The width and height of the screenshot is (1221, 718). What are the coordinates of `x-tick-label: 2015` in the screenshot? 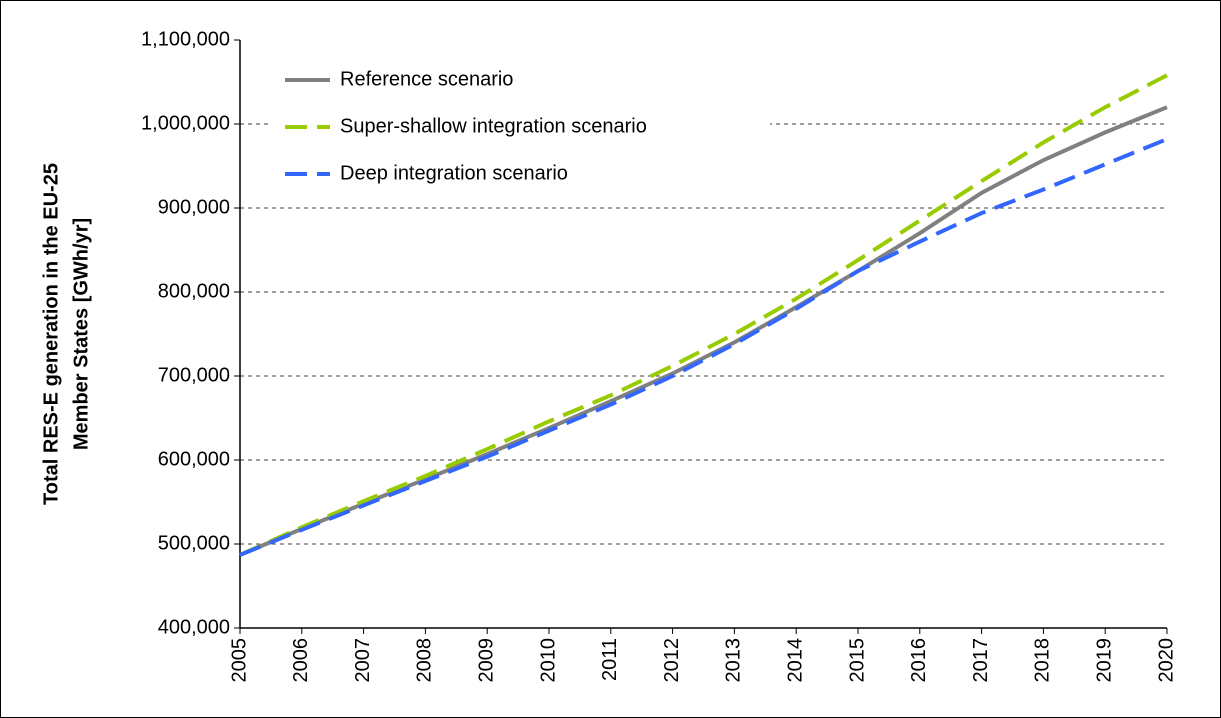 It's located at (857, 660).